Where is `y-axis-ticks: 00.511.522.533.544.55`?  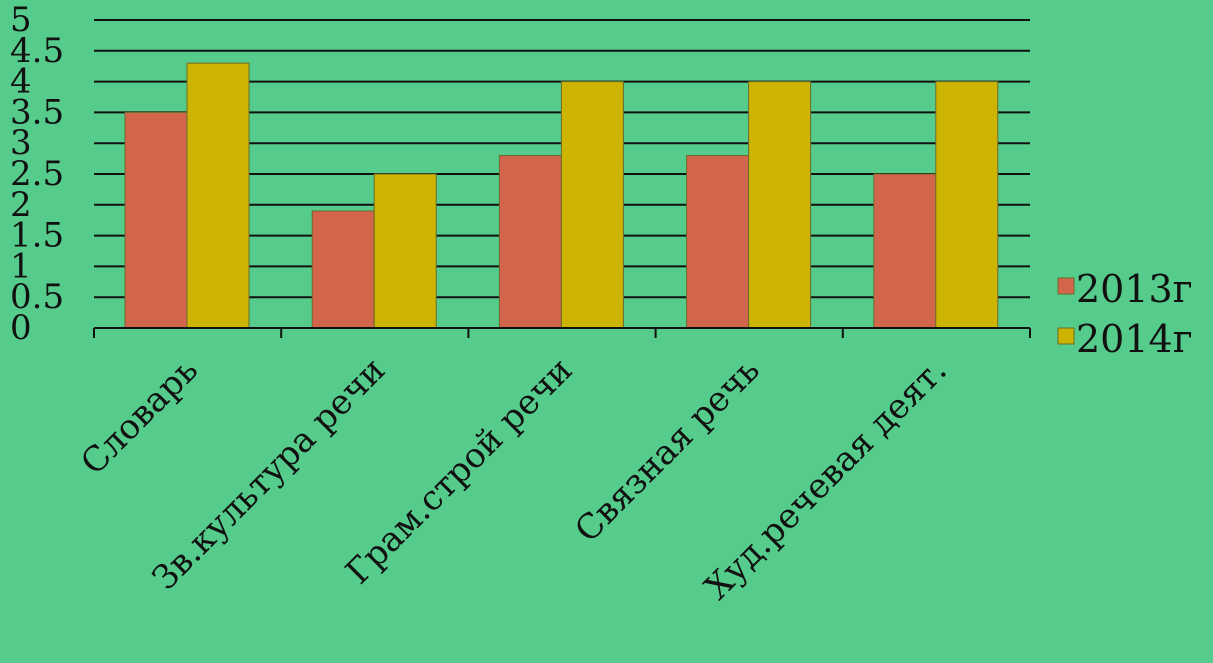
y-axis-ticks: 00.511.522.533.544.55 is located at coordinates (37, 174).